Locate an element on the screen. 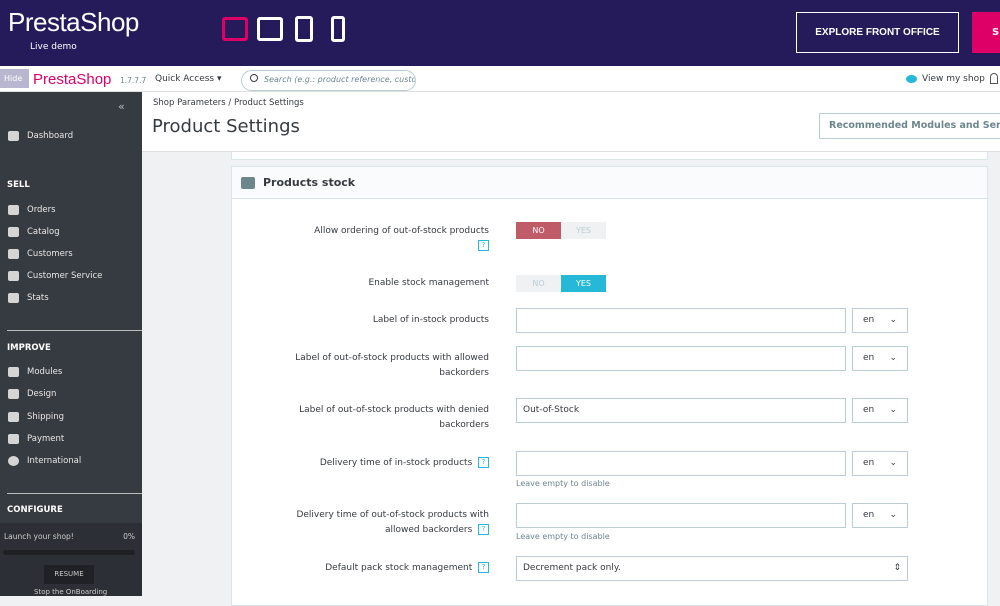 This screenshot has width=1000, height=606. breadcrumb-parent: Shop Parameters is located at coordinates (189, 103).